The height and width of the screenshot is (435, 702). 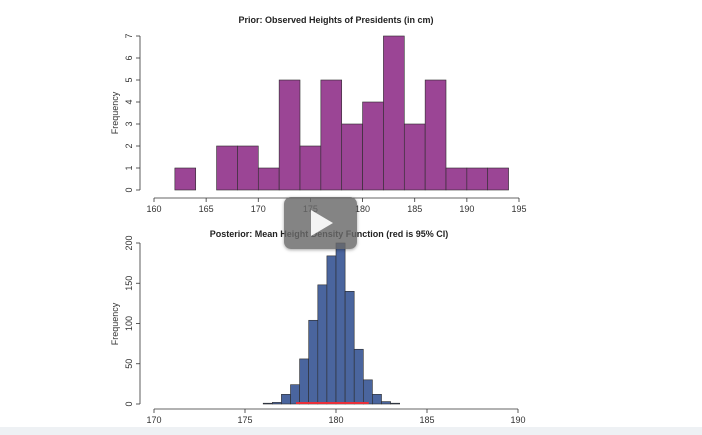 What do you see at coordinates (129, 123) in the screenshot?
I see `y-tick-label: 3` at bounding box center [129, 123].